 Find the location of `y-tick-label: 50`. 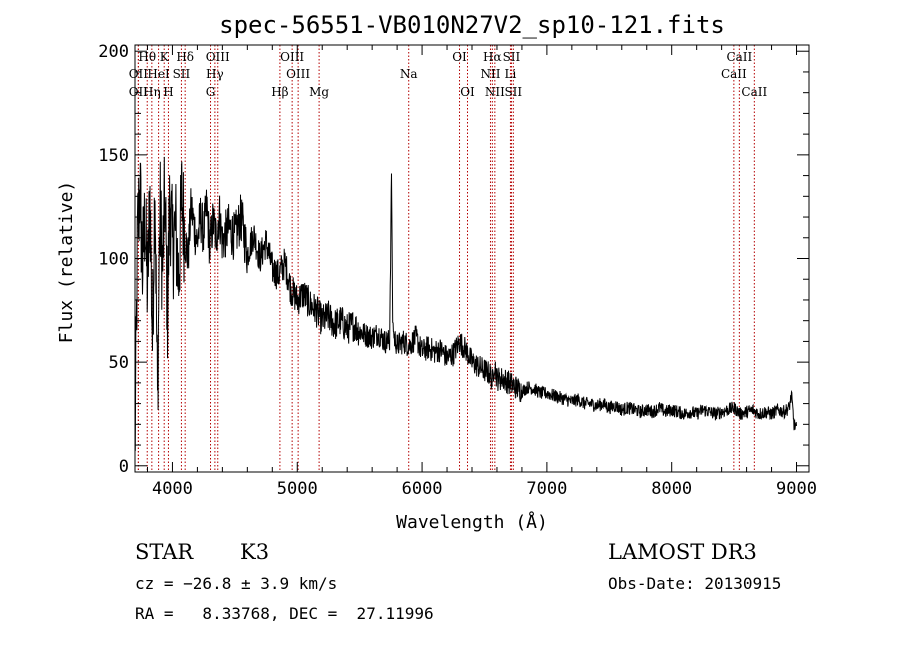

y-tick-label: 50 is located at coordinates (119, 363).